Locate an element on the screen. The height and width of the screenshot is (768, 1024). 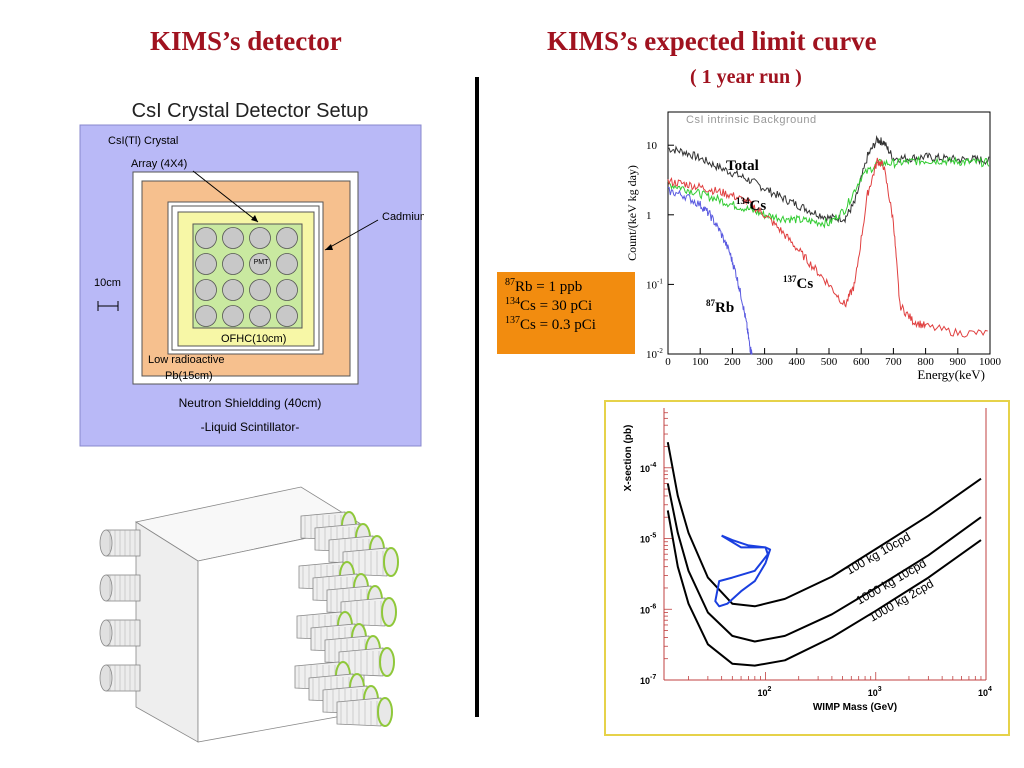
scintillator-label: -Liquid Scintillator- is located at coordinates (250, 427).